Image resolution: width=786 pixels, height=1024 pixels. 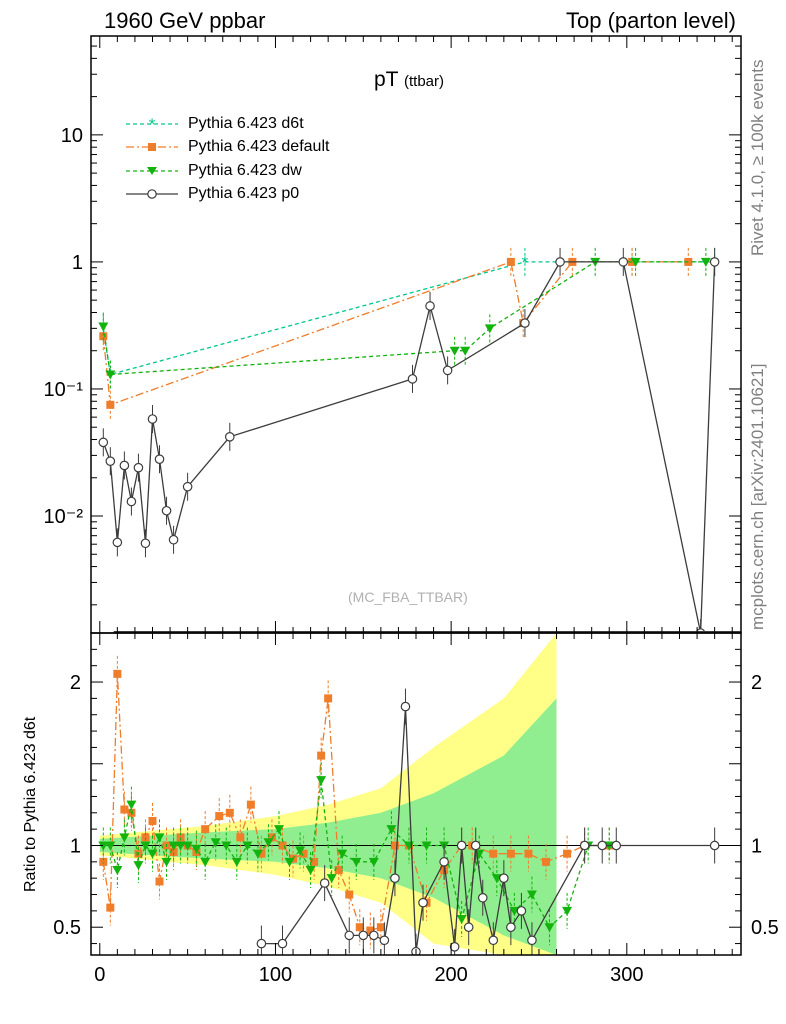 I want to click on legend-entry-default: Pythia 6.423 default, so click(x=226, y=148).